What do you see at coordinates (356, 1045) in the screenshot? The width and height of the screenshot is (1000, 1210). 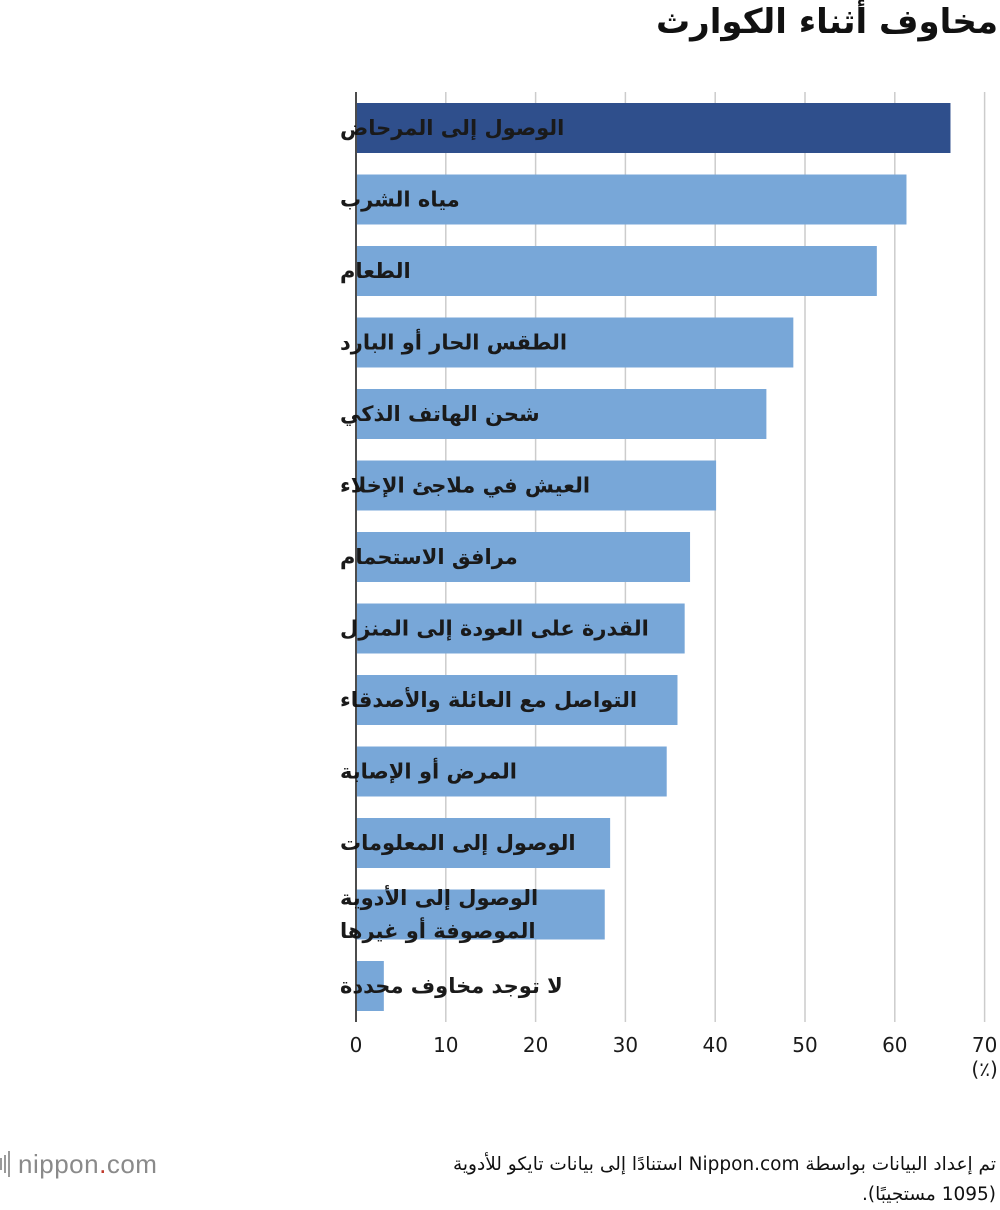 I see `x-tick-label: 0` at bounding box center [356, 1045].